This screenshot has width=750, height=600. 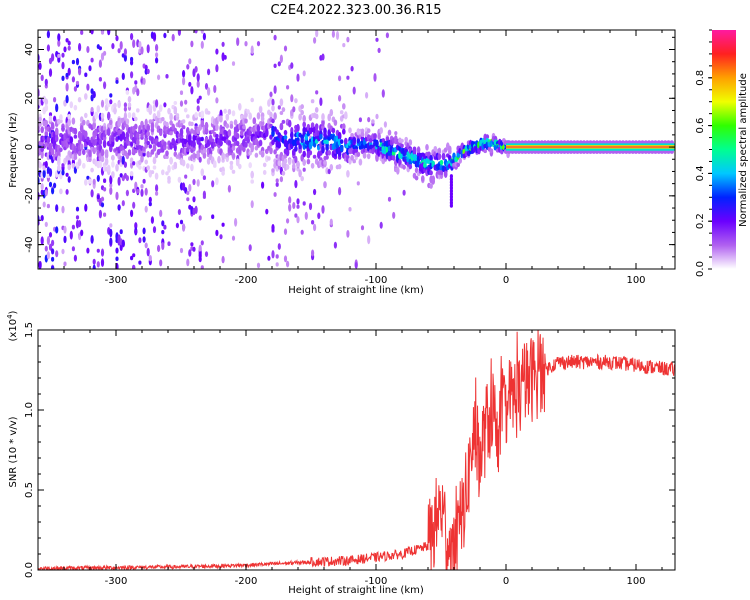 What do you see at coordinates (590, 147) in the screenshot?
I see `spectrogram-line-segment` at bounding box center [590, 147].